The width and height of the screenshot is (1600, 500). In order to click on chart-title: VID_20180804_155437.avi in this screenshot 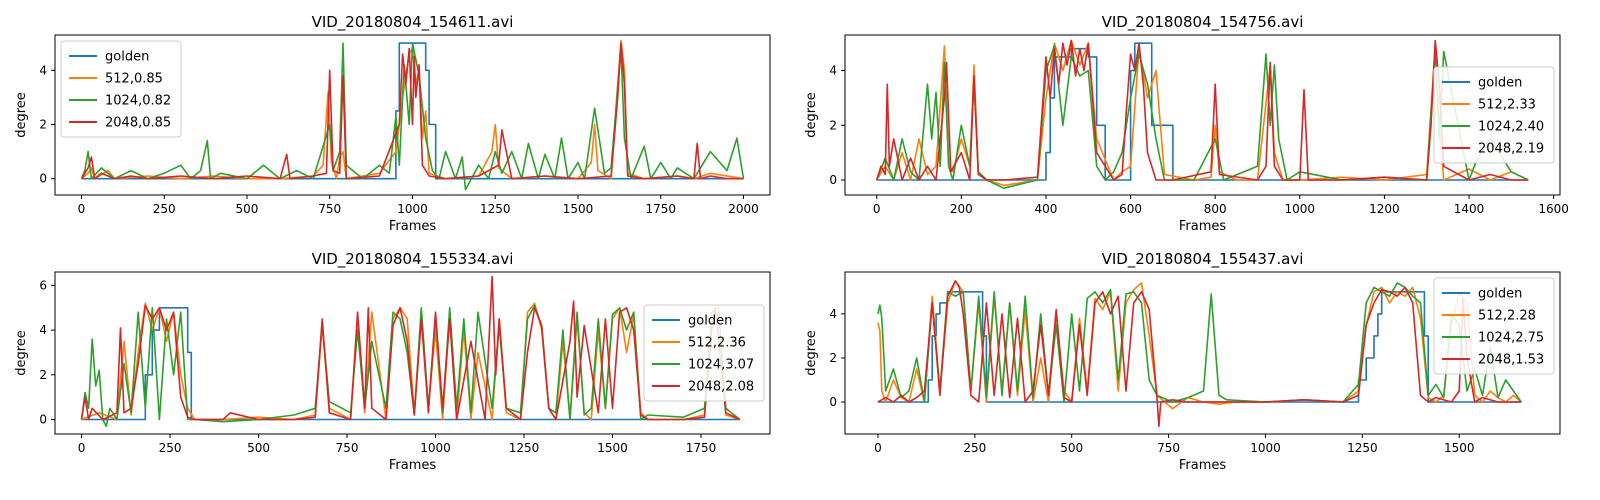, I will do `click(1203, 259)`.